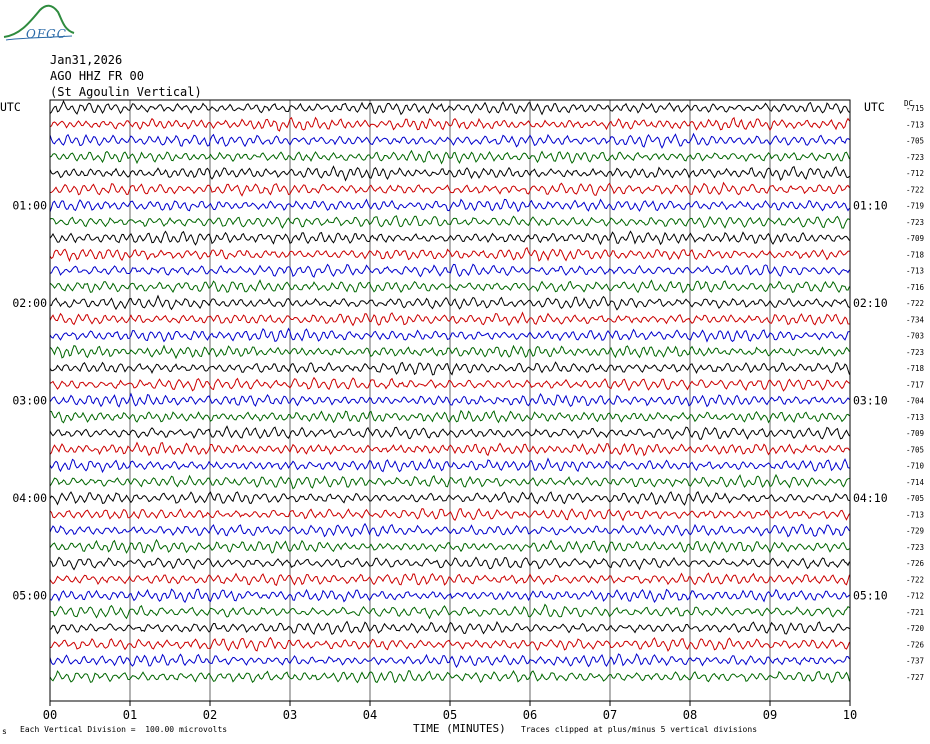 Image resolution: width=930 pixels, height=744 pixels. I want to click on dc-offset-label: -717, so click(915, 384).